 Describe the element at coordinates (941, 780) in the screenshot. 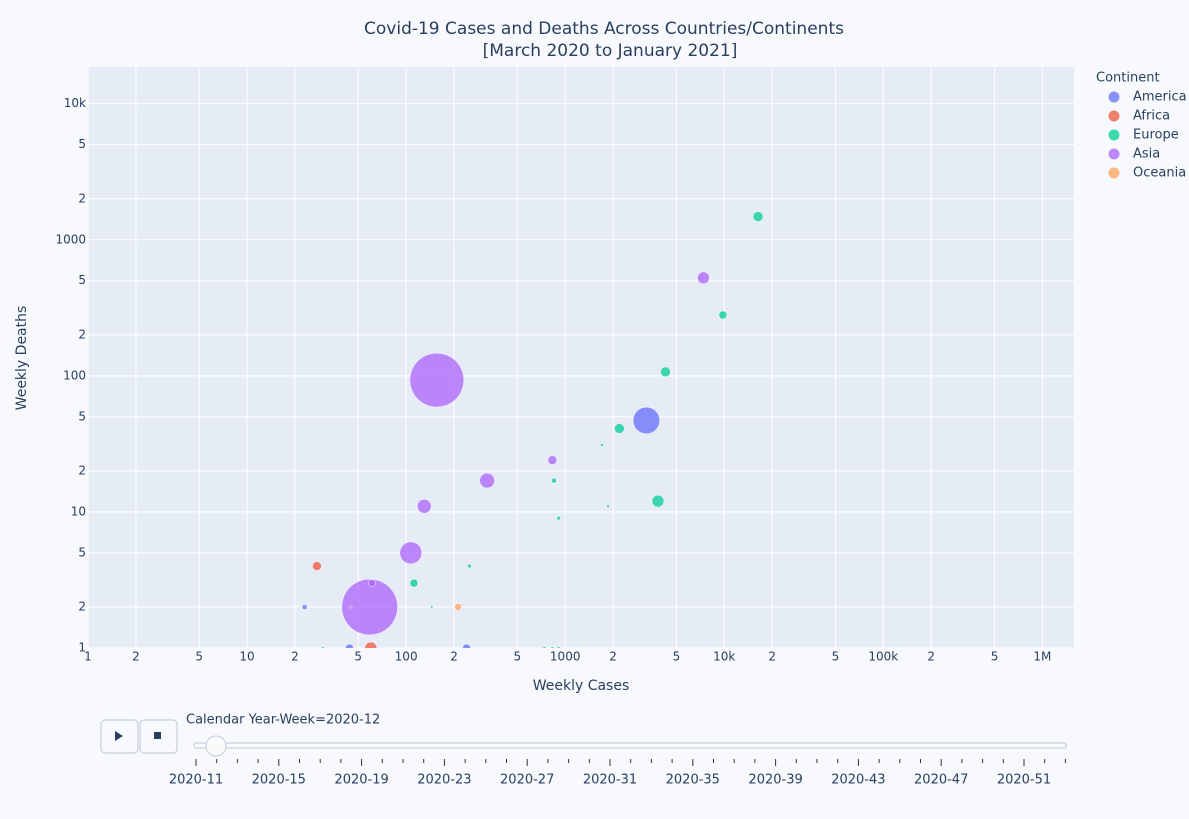

I see `slider-tick-label: 2020-47` at that location.